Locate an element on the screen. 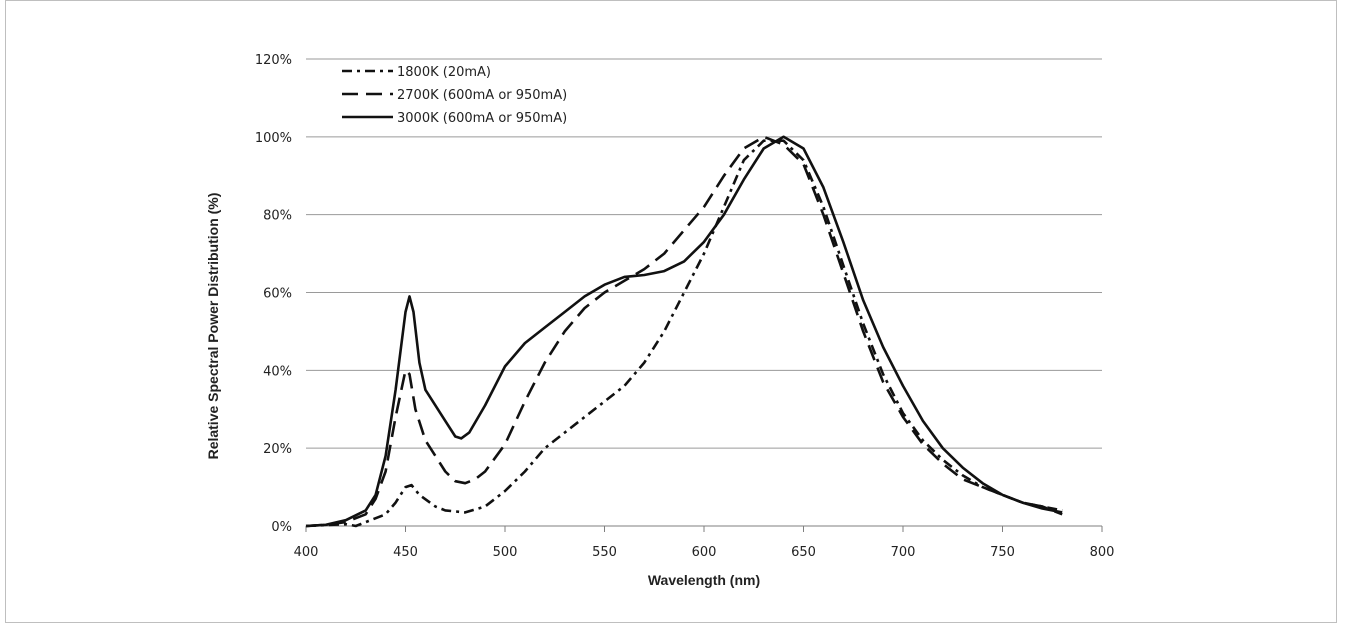 The image size is (1348, 625). legend-label-3: 3000K (600mA or 950mA) is located at coordinates (482, 118).